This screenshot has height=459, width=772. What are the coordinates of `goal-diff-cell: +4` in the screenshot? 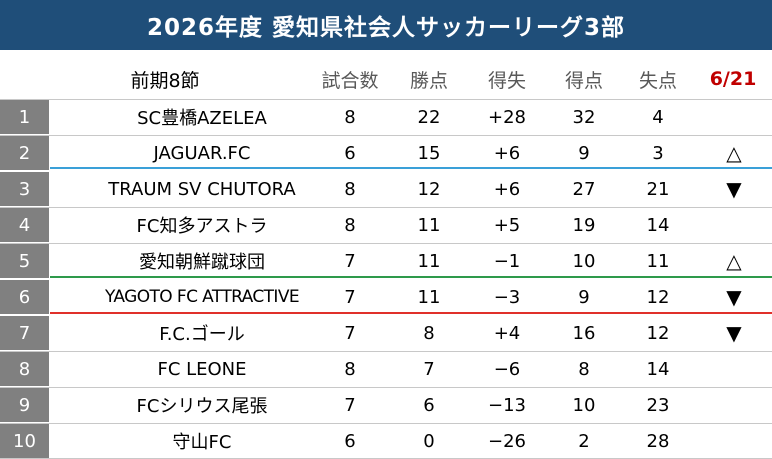 It's located at (507, 333).